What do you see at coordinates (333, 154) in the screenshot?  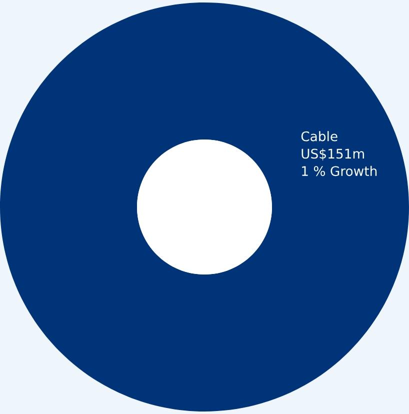 I see `data-label: US$151m` at bounding box center [333, 154].